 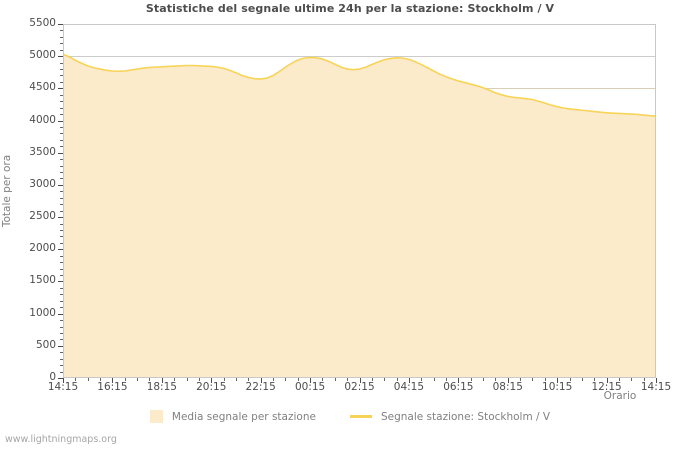 I want to click on y-tick-label-5000: 5000, so click(x=42, y=55).